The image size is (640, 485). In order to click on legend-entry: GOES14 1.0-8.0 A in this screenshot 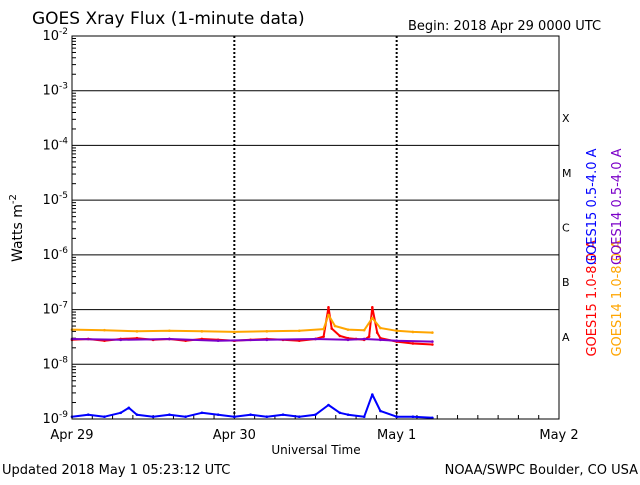, I will do `click(617, 298)`.